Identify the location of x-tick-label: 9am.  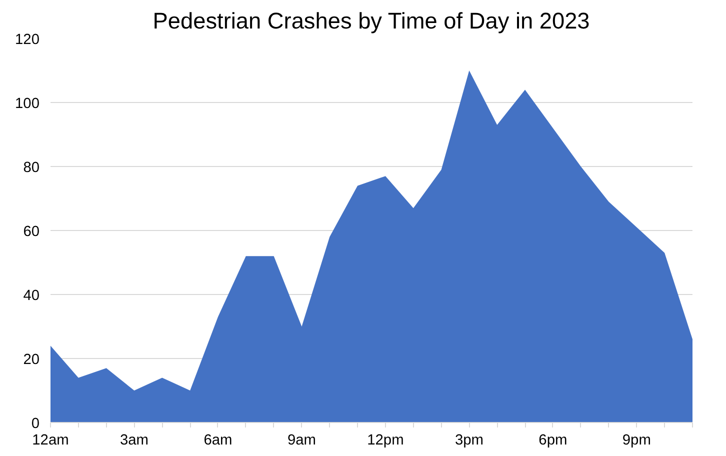
(301, 440).